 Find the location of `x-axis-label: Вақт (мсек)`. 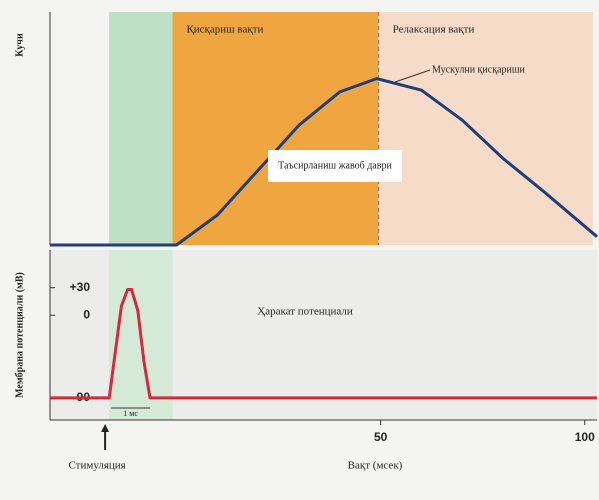

x-axis-label: Вақт (мсек) is located at coordinates (375, 466).